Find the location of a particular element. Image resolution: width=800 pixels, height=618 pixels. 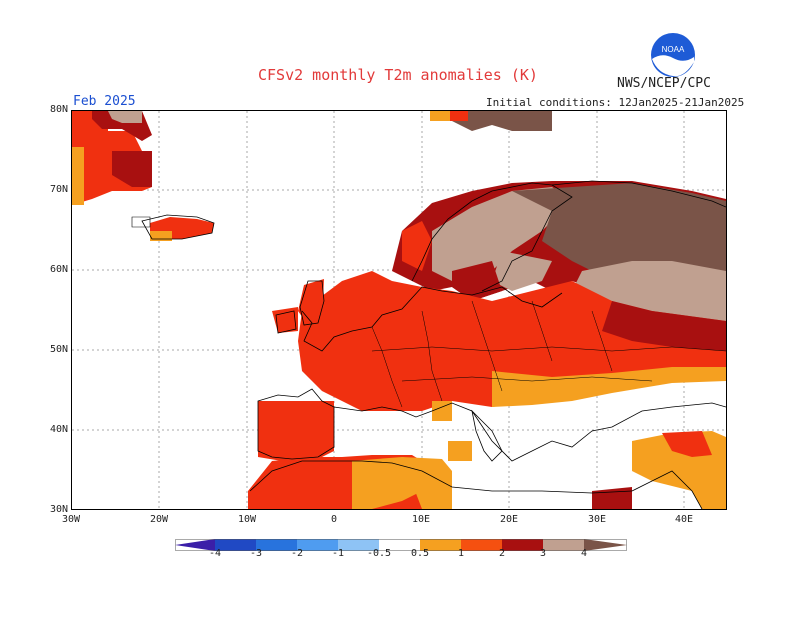

lon-label-10e: 10E is located at coordinates (421, 519).